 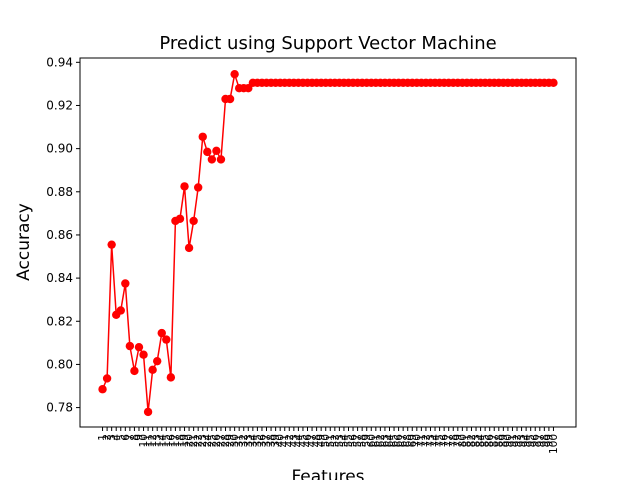 What do you see at coordinates (440, 440) in the screenshot?
I see `x-tick-label: 75` at bounding box center [440, 440].